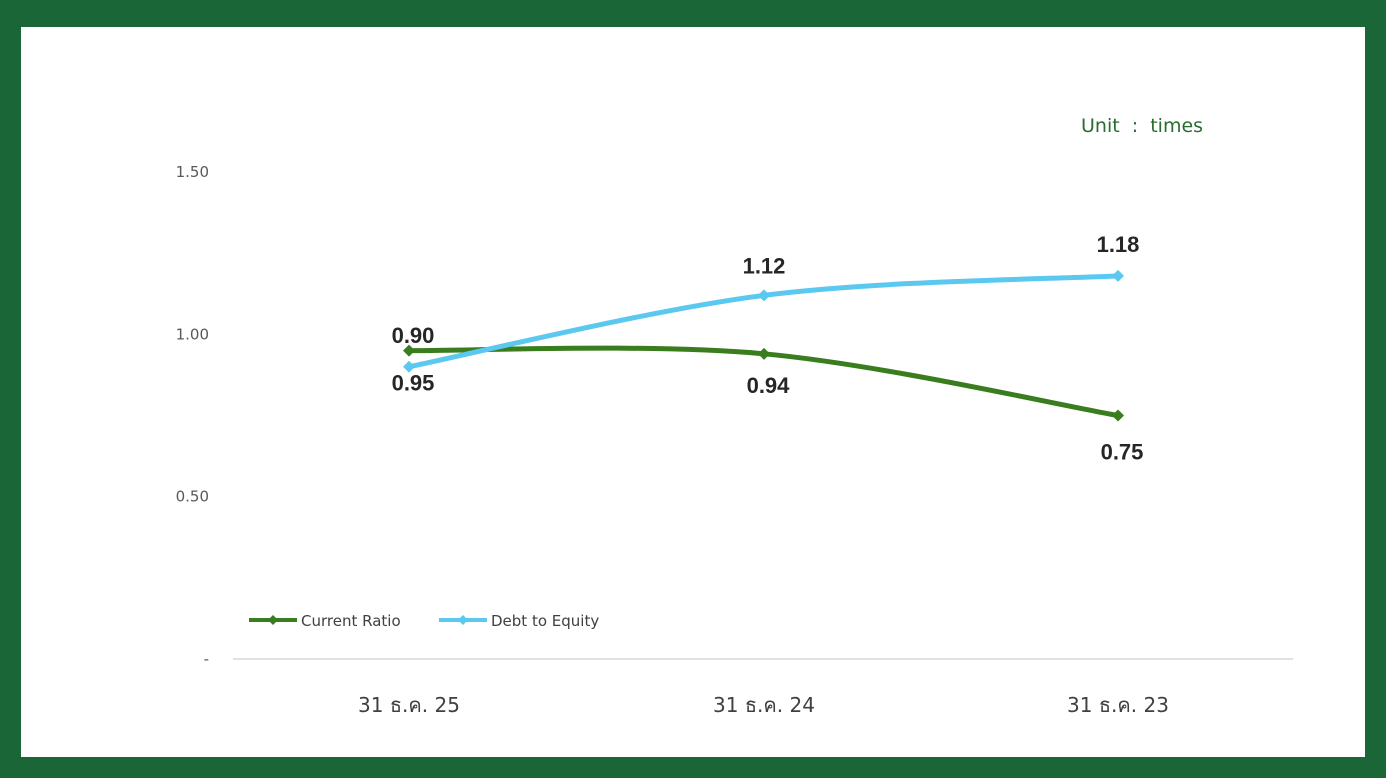  Describe the element at coordinates (764, 265) in the screenshot. I see `data-label: 1.12` at that location.